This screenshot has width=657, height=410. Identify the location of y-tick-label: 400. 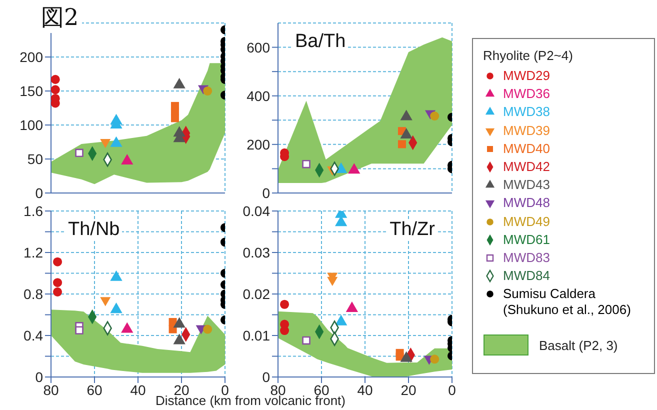
(258, 96).